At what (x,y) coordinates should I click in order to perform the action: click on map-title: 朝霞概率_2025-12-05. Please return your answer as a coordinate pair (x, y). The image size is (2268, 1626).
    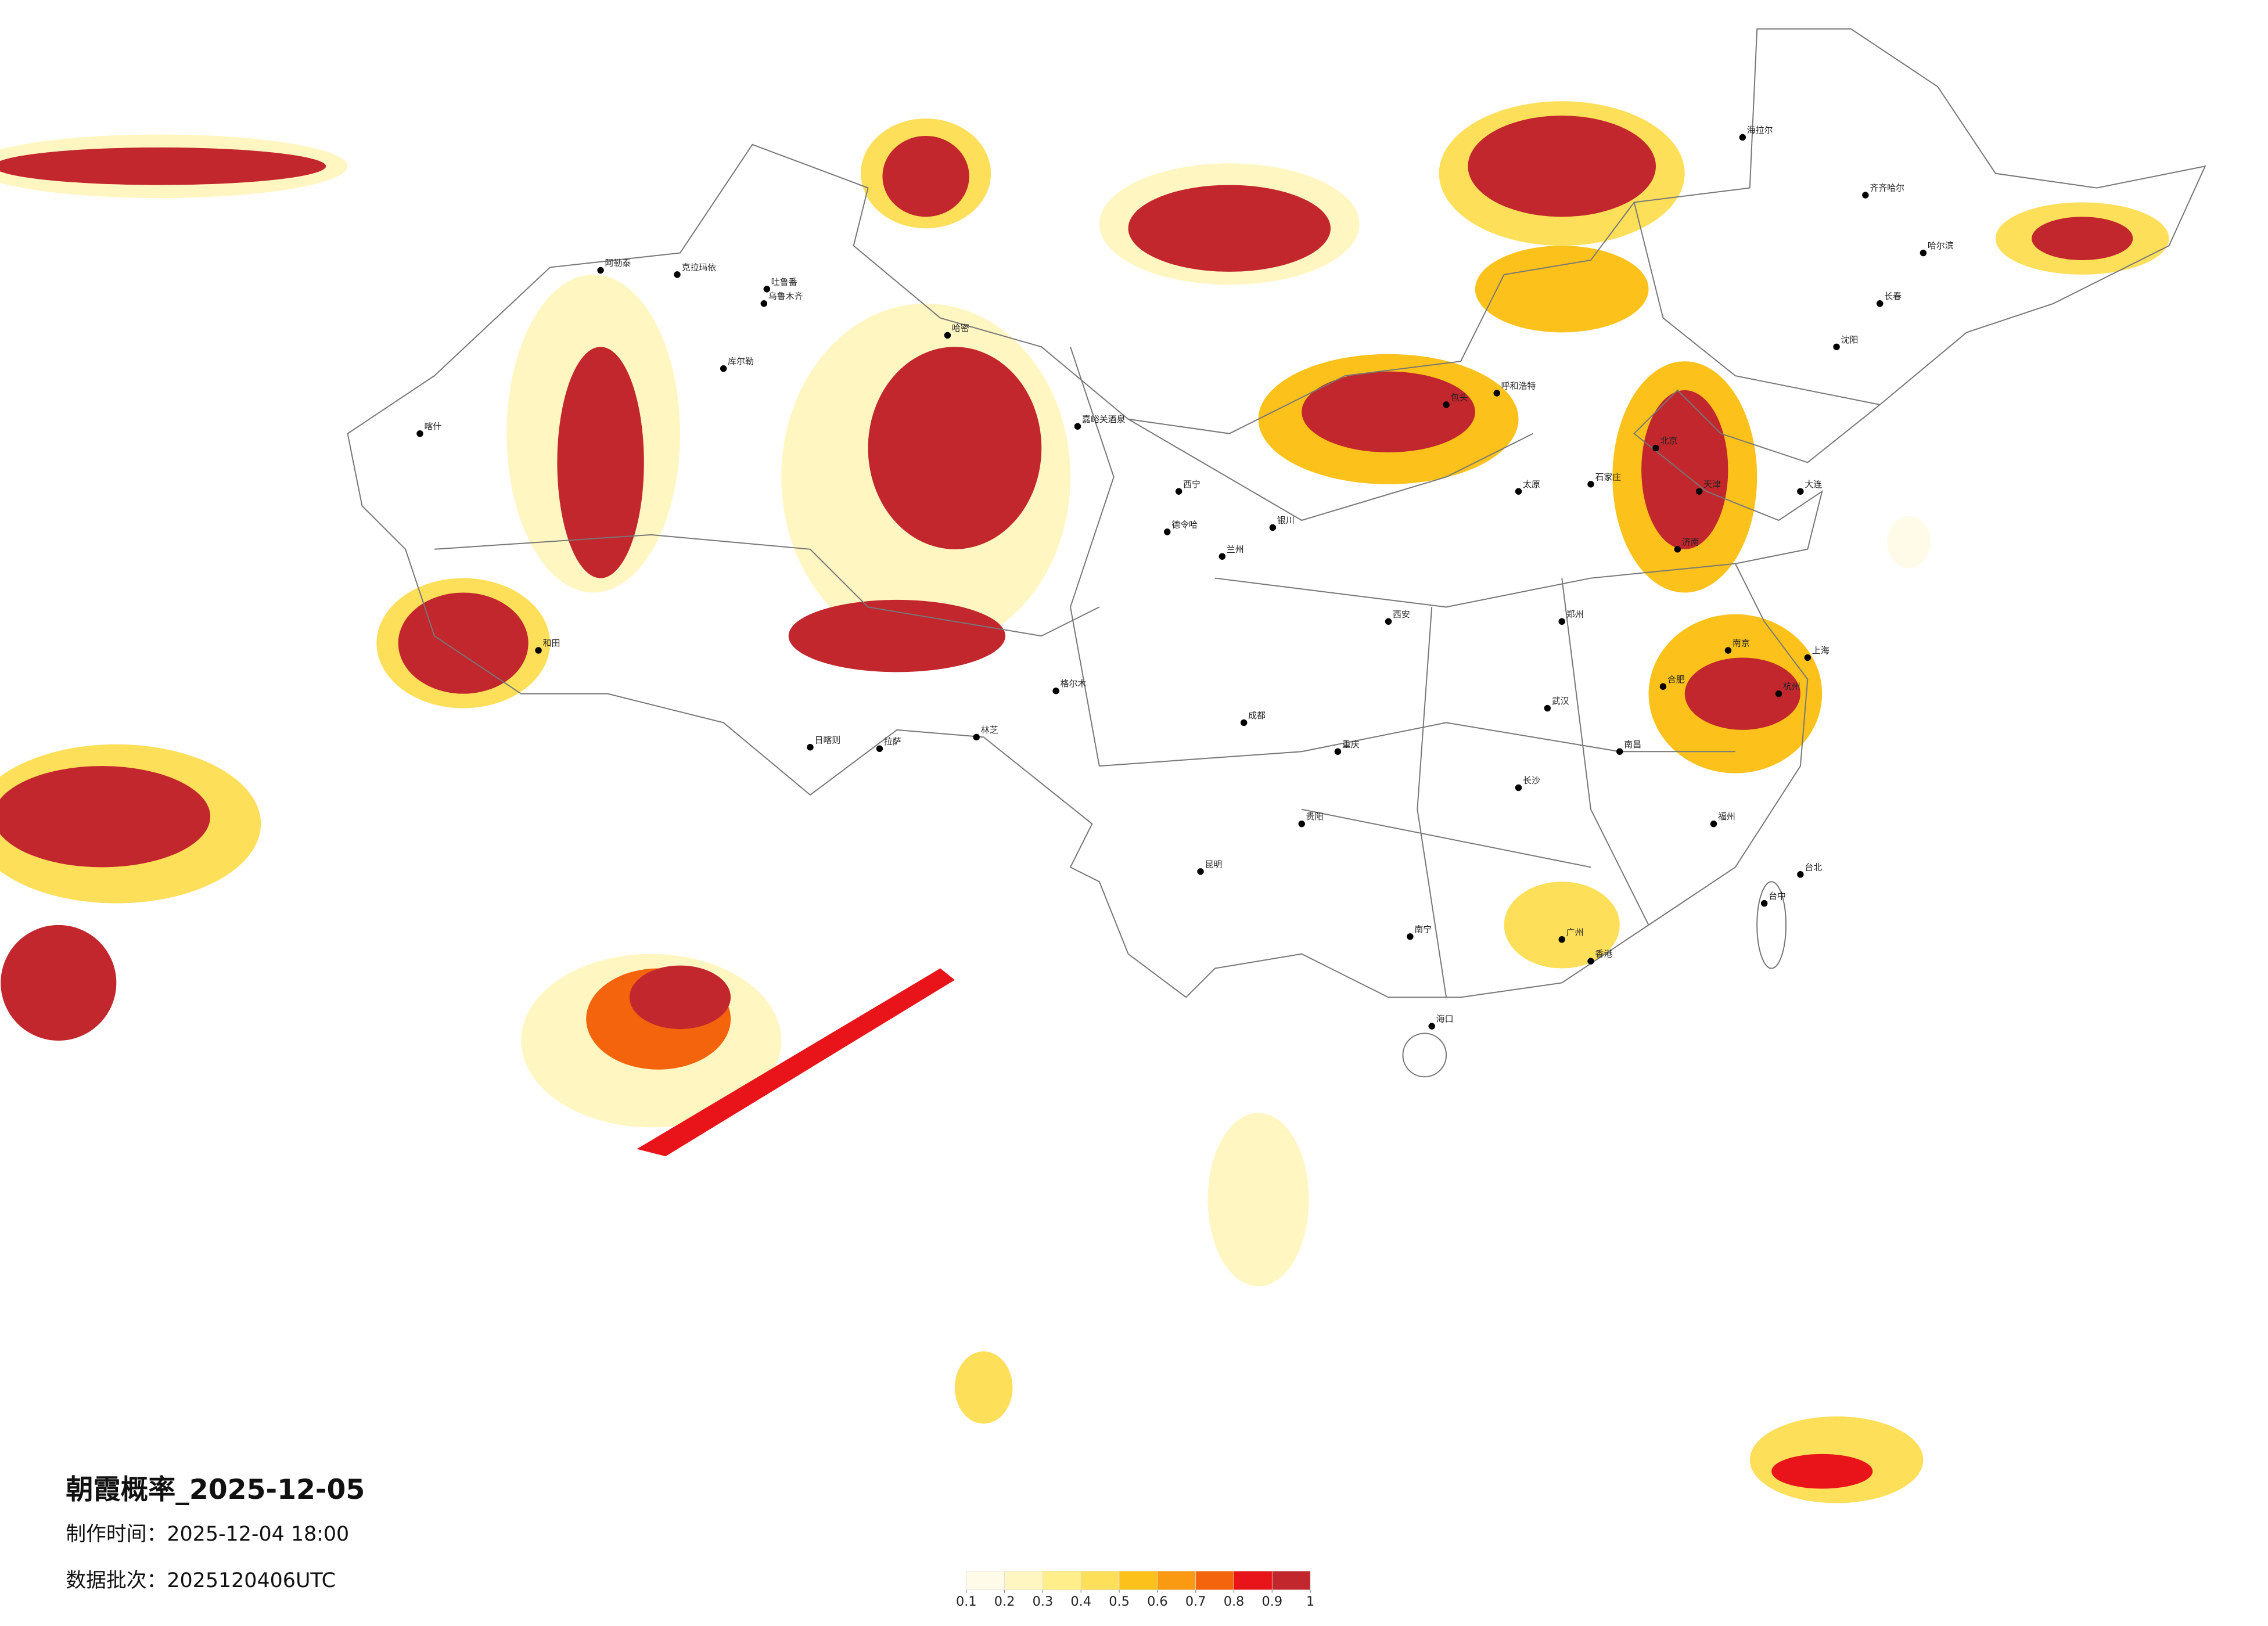
    Looking at the image, I should click on (215, 1490).